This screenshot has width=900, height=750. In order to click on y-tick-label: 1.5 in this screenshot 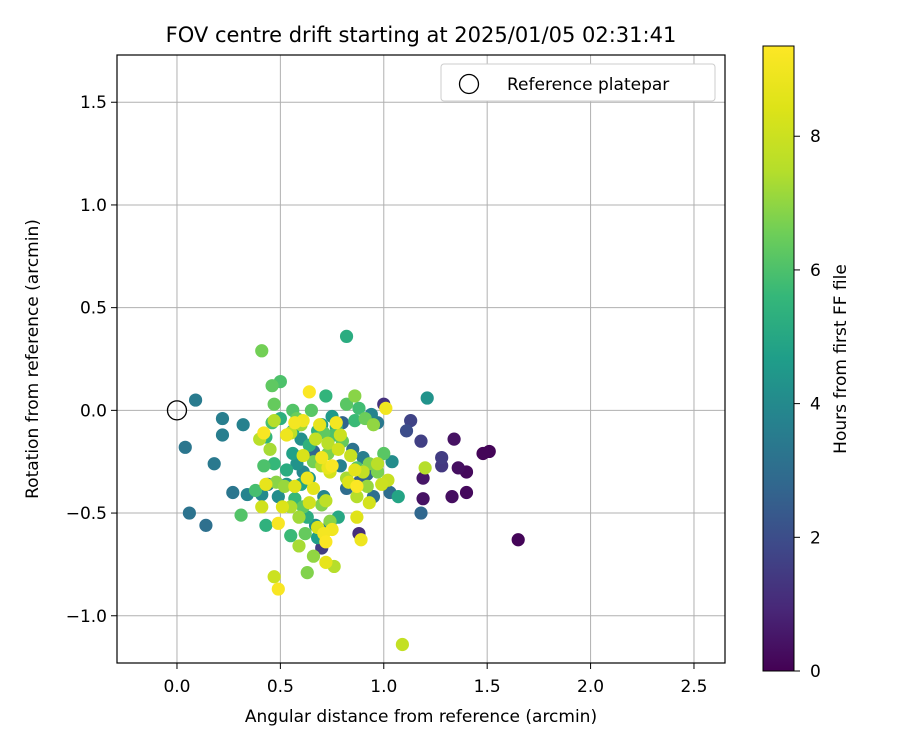, I will do `click(93, 103)`.